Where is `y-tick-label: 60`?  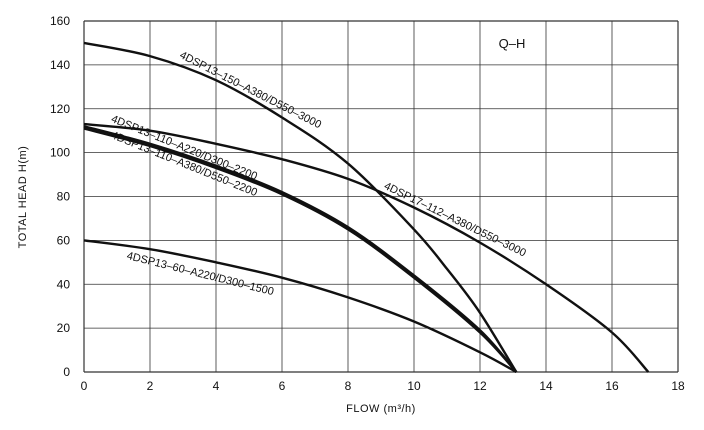 y-tick-label: 60 is located at coordinates (64, 240).